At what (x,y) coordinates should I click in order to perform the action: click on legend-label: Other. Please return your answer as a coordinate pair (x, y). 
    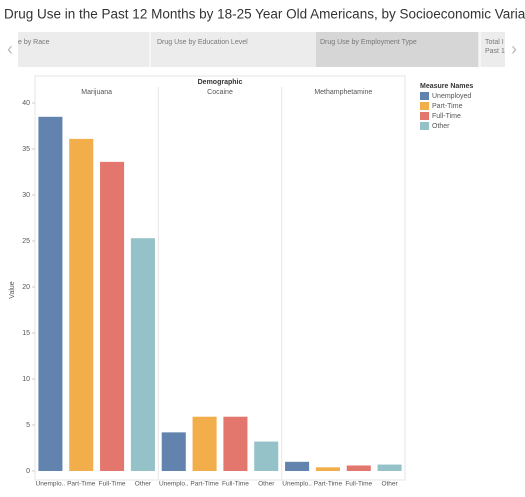
    Looking at the image, I should click on (441, 126).